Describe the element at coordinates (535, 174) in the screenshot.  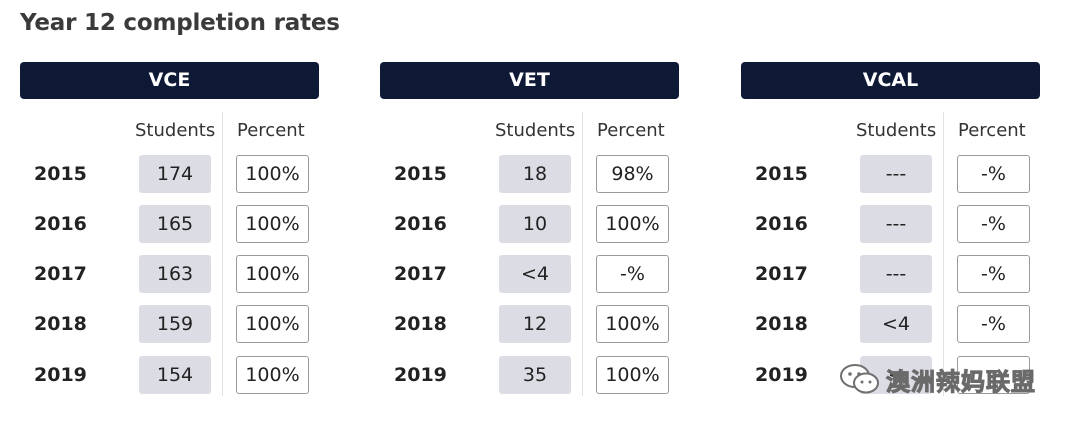
I see `students-value: 18` at that location.